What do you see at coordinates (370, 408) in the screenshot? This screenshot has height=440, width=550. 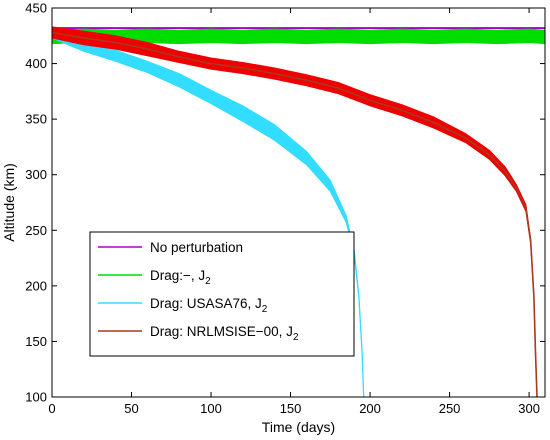 I see `x-tick-label: 200` at bounding box center [370, 408].